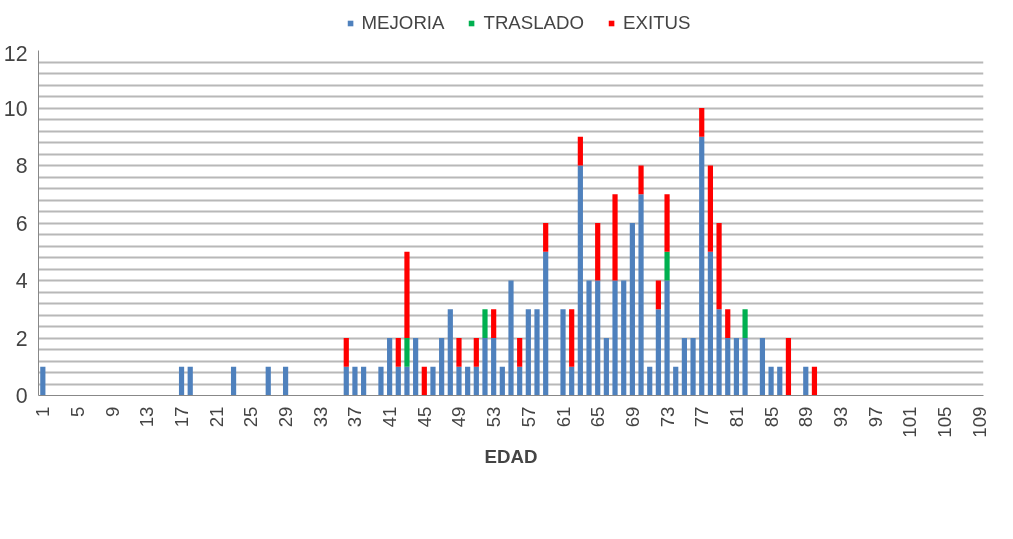  Describe the element at coordinates (78, 411) in the screenshot. I see `x-tick-label: 5` at that location.